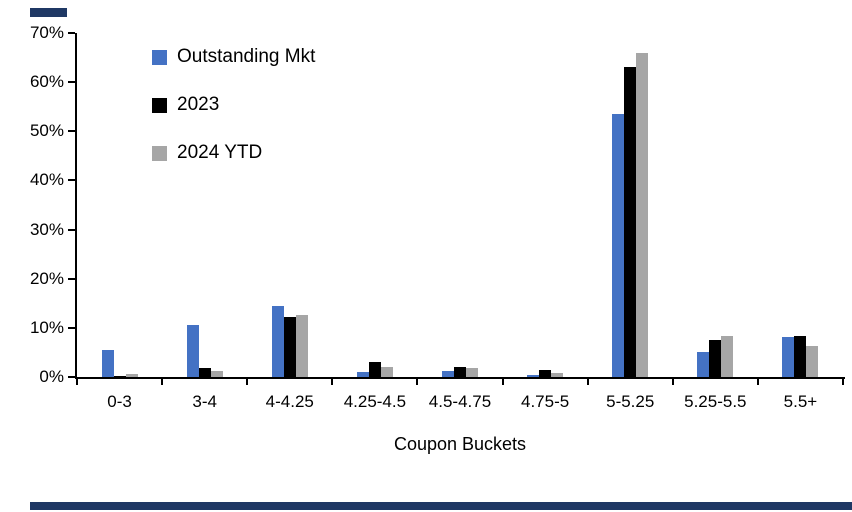  I want to click on legend-item: 2024 YTD, so click(233, 153).